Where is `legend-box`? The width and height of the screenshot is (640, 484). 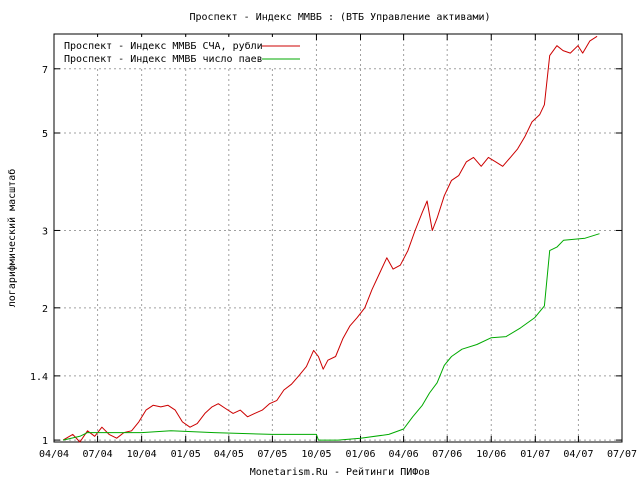 legend-box is located at coordinates (182, 52).